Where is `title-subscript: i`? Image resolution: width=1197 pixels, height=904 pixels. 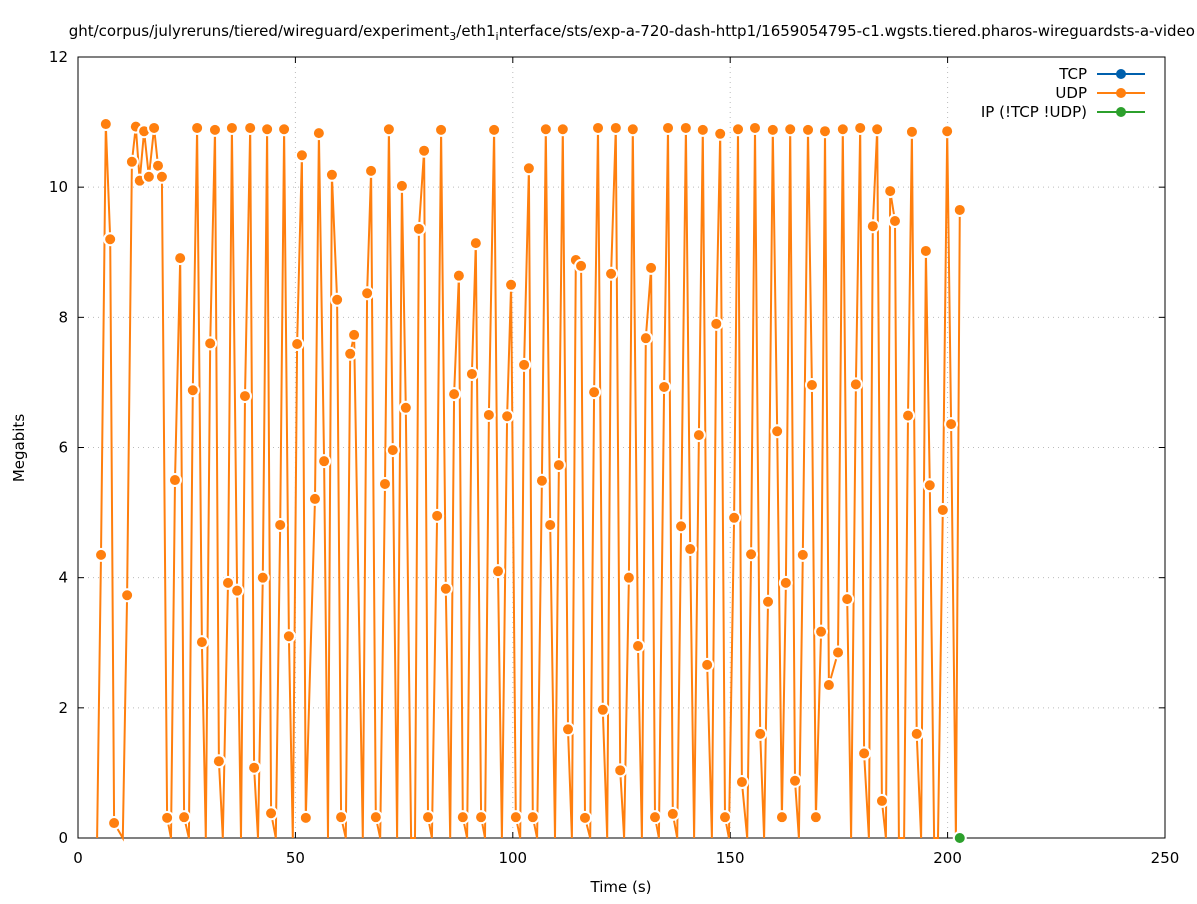 title-subscript: i is located at coordinates (497, 36).